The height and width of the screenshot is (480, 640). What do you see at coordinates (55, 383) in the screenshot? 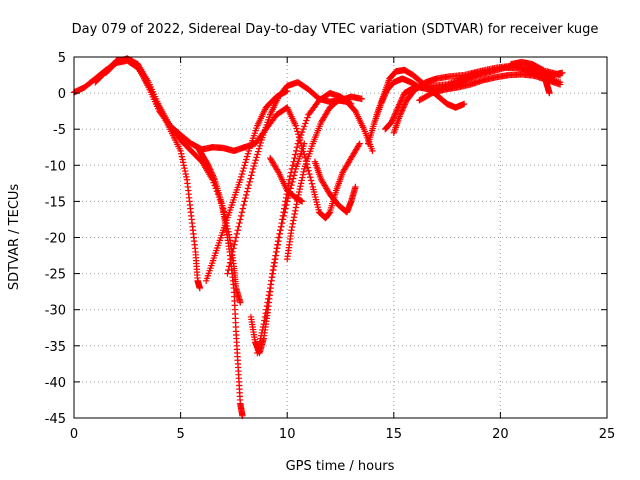
I see `y-tick-label: -40` at bounding box center [55, 383].